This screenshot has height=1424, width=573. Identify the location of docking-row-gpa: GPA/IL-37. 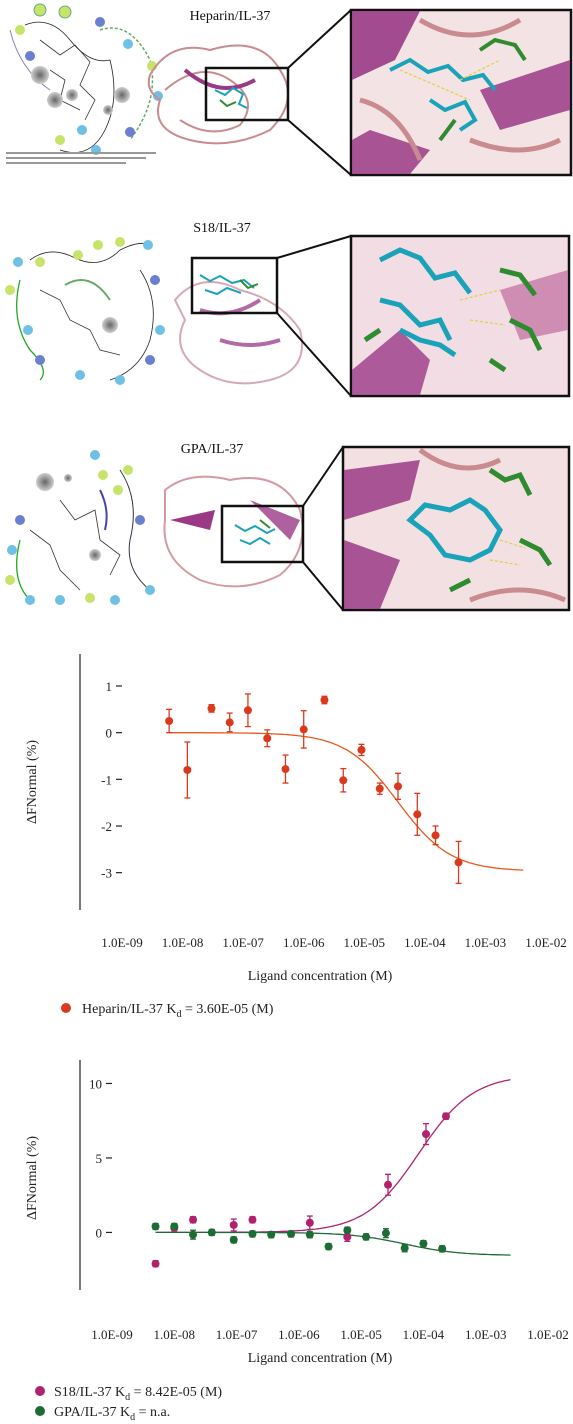
(288, 527).